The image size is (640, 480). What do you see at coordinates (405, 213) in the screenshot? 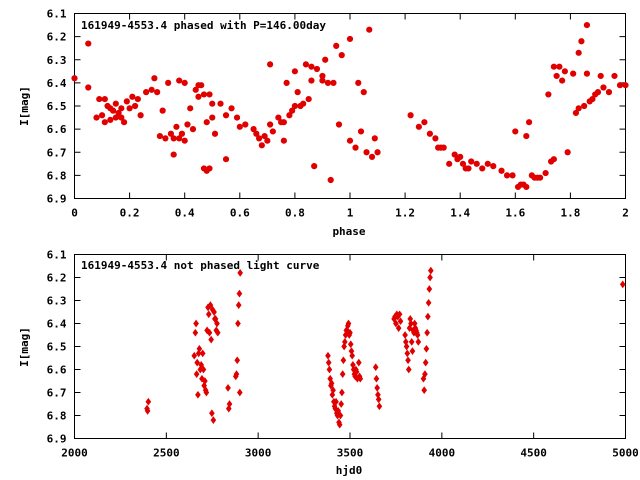
I see `top-x-tick-label: 1.2` at bounding box center [405, 213].